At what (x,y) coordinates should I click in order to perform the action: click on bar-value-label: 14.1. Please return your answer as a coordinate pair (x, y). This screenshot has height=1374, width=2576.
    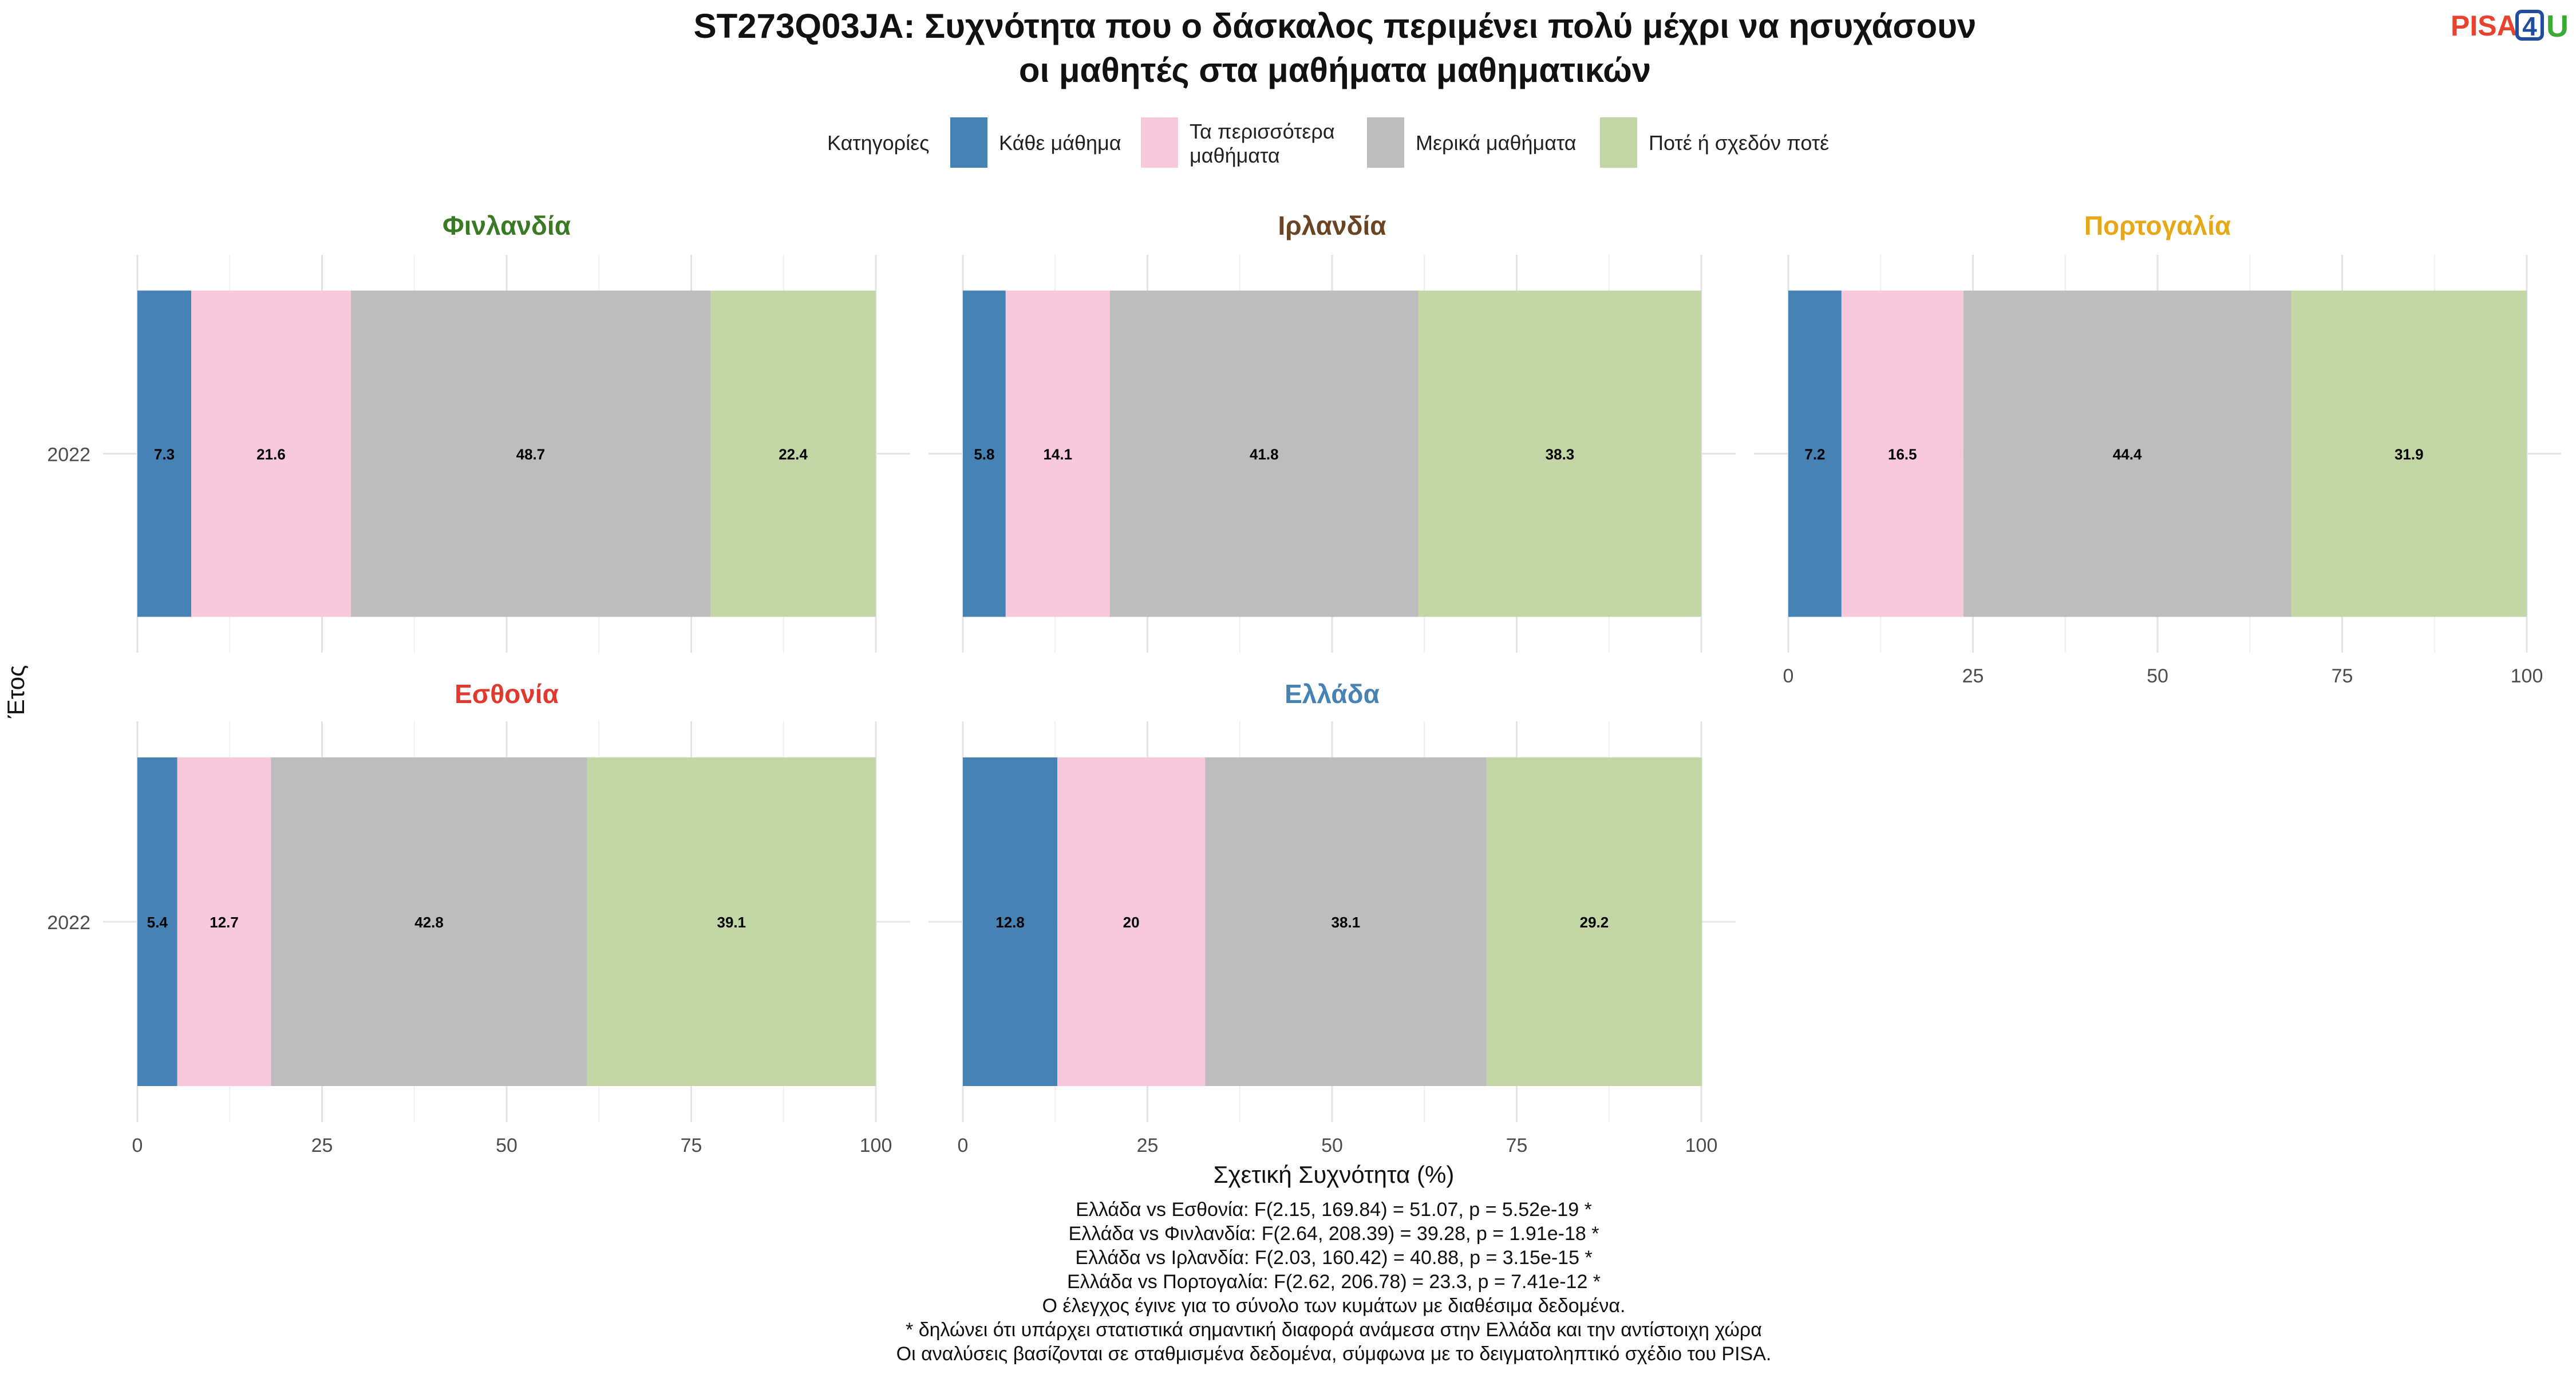
    Looking at the image, I should click on (1057, 455).